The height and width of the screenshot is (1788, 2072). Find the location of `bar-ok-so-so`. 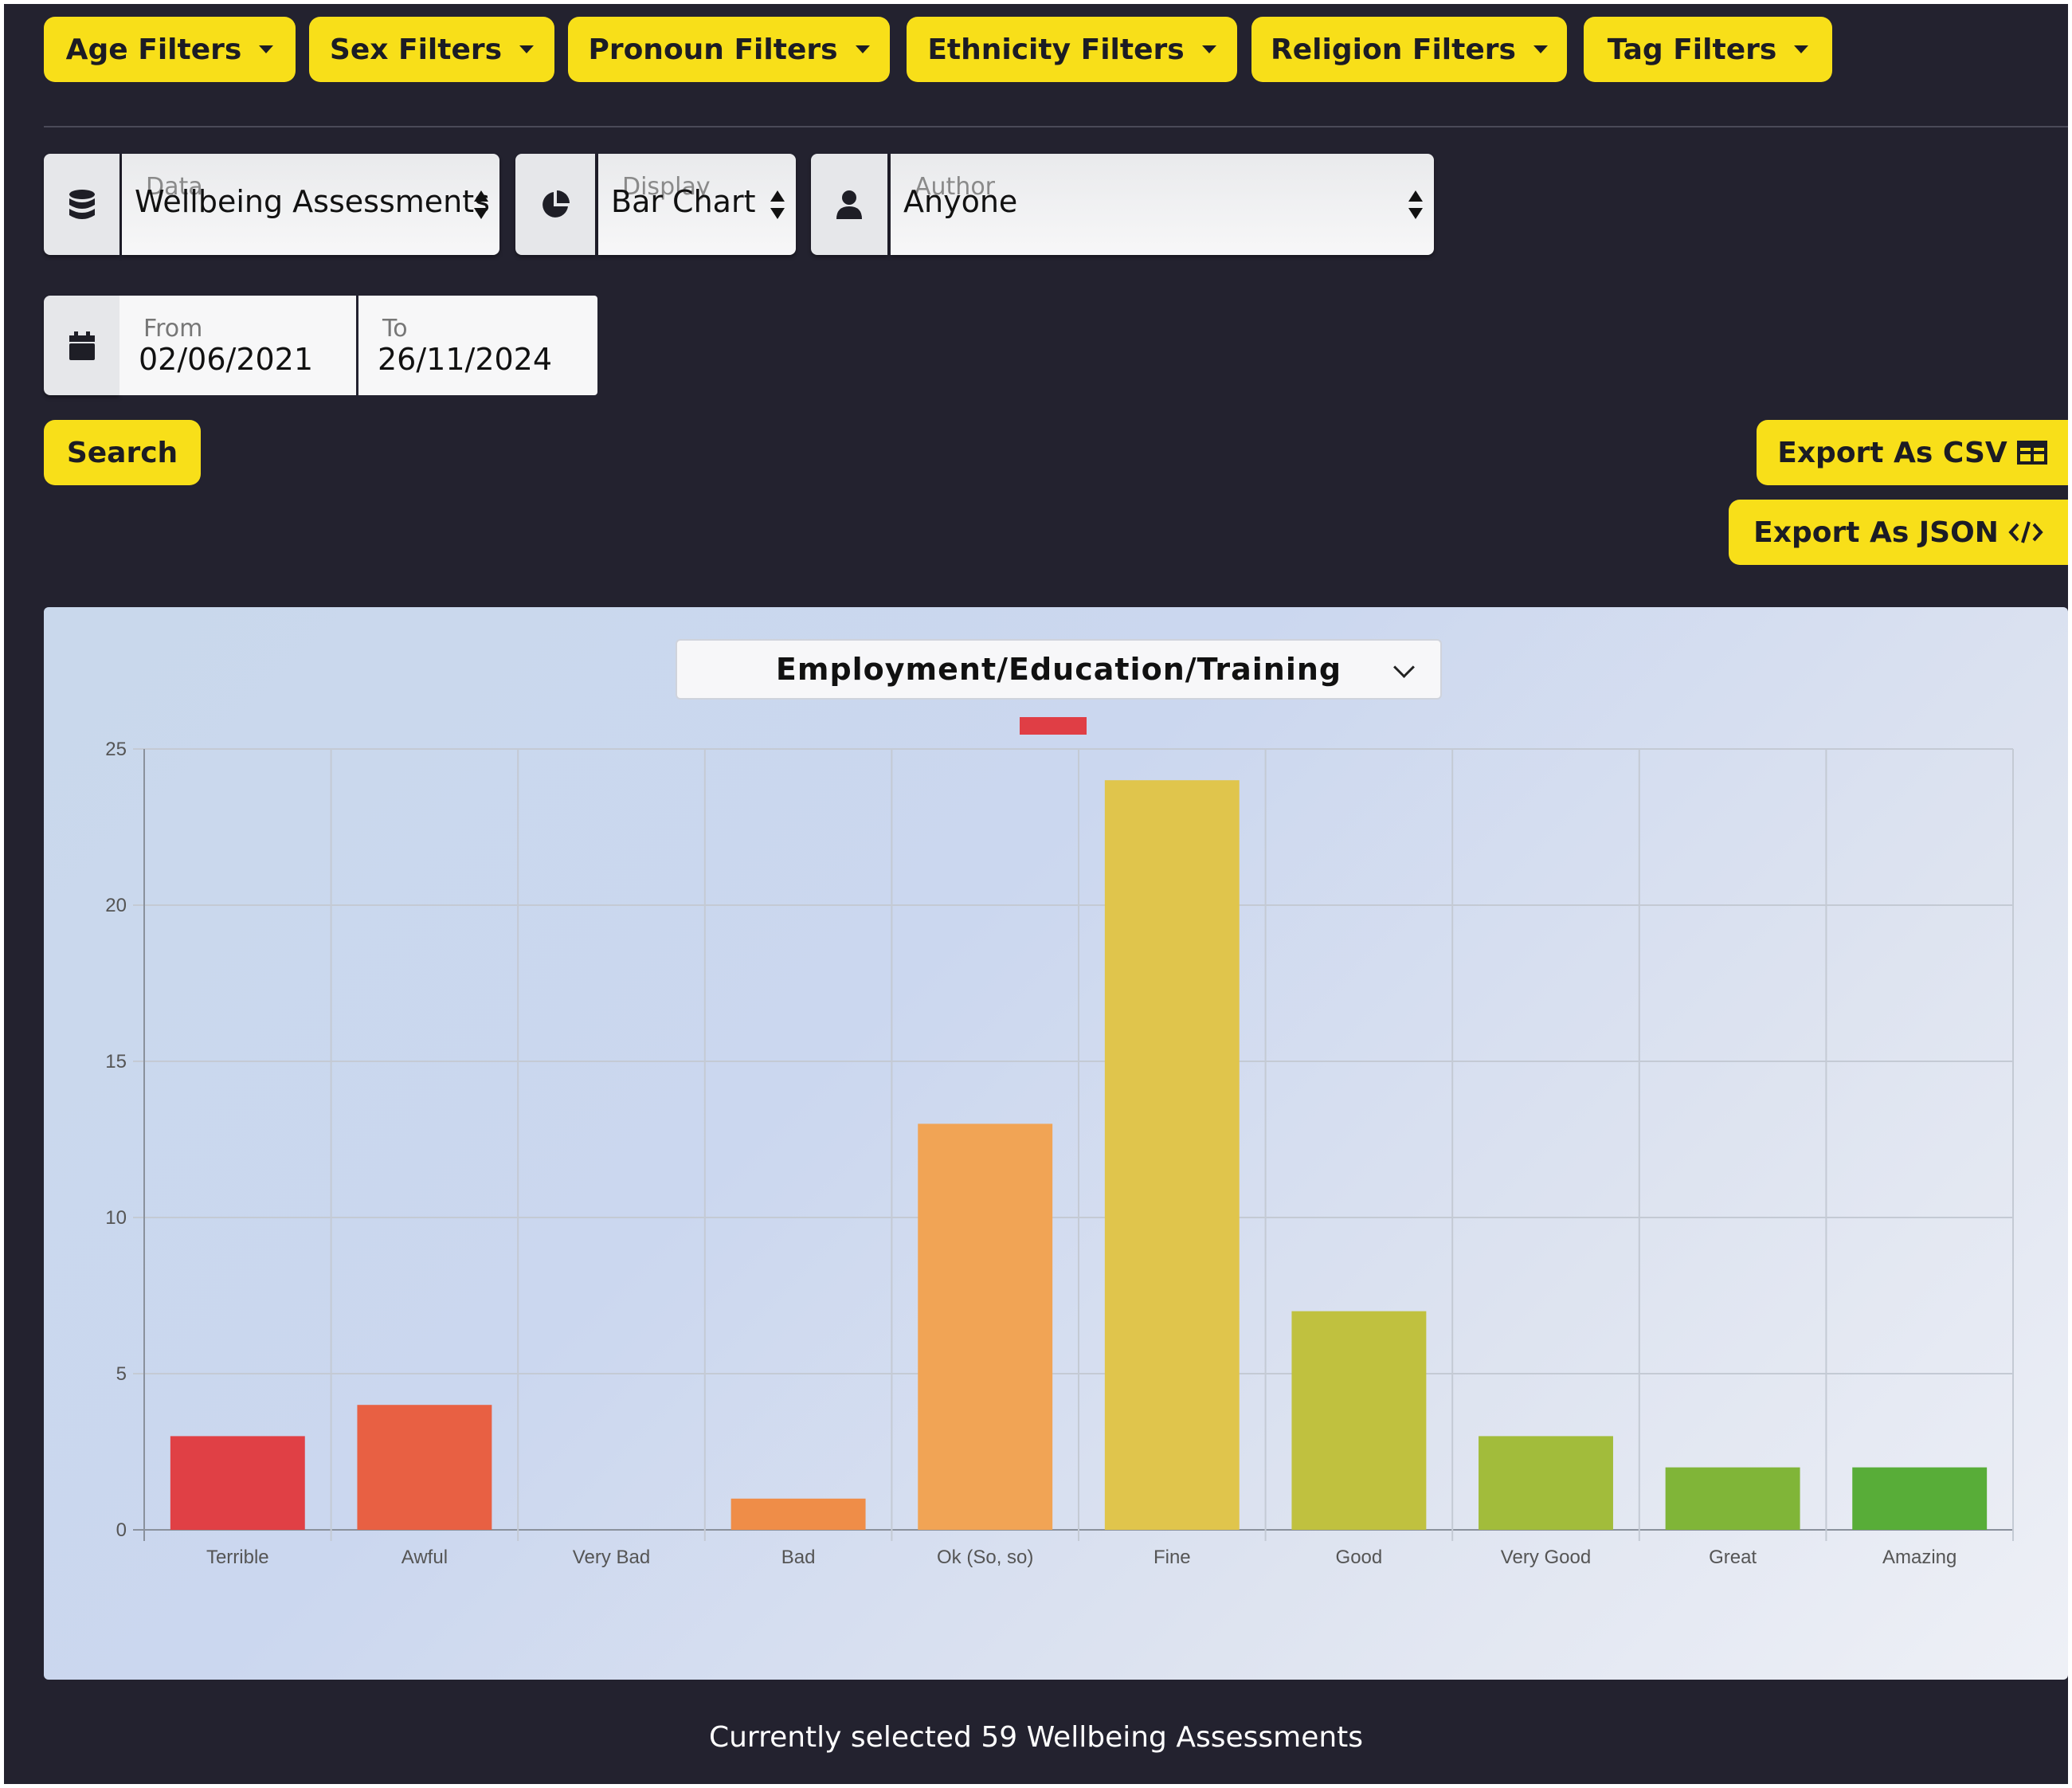

bar-ok-so-so is located at coordinates (985, 1326).